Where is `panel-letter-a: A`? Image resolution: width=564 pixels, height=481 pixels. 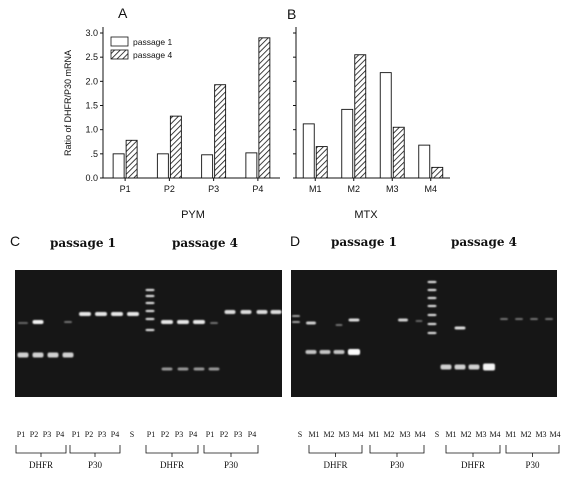 panel-letter-a: A is located at coordinates (123, 13).